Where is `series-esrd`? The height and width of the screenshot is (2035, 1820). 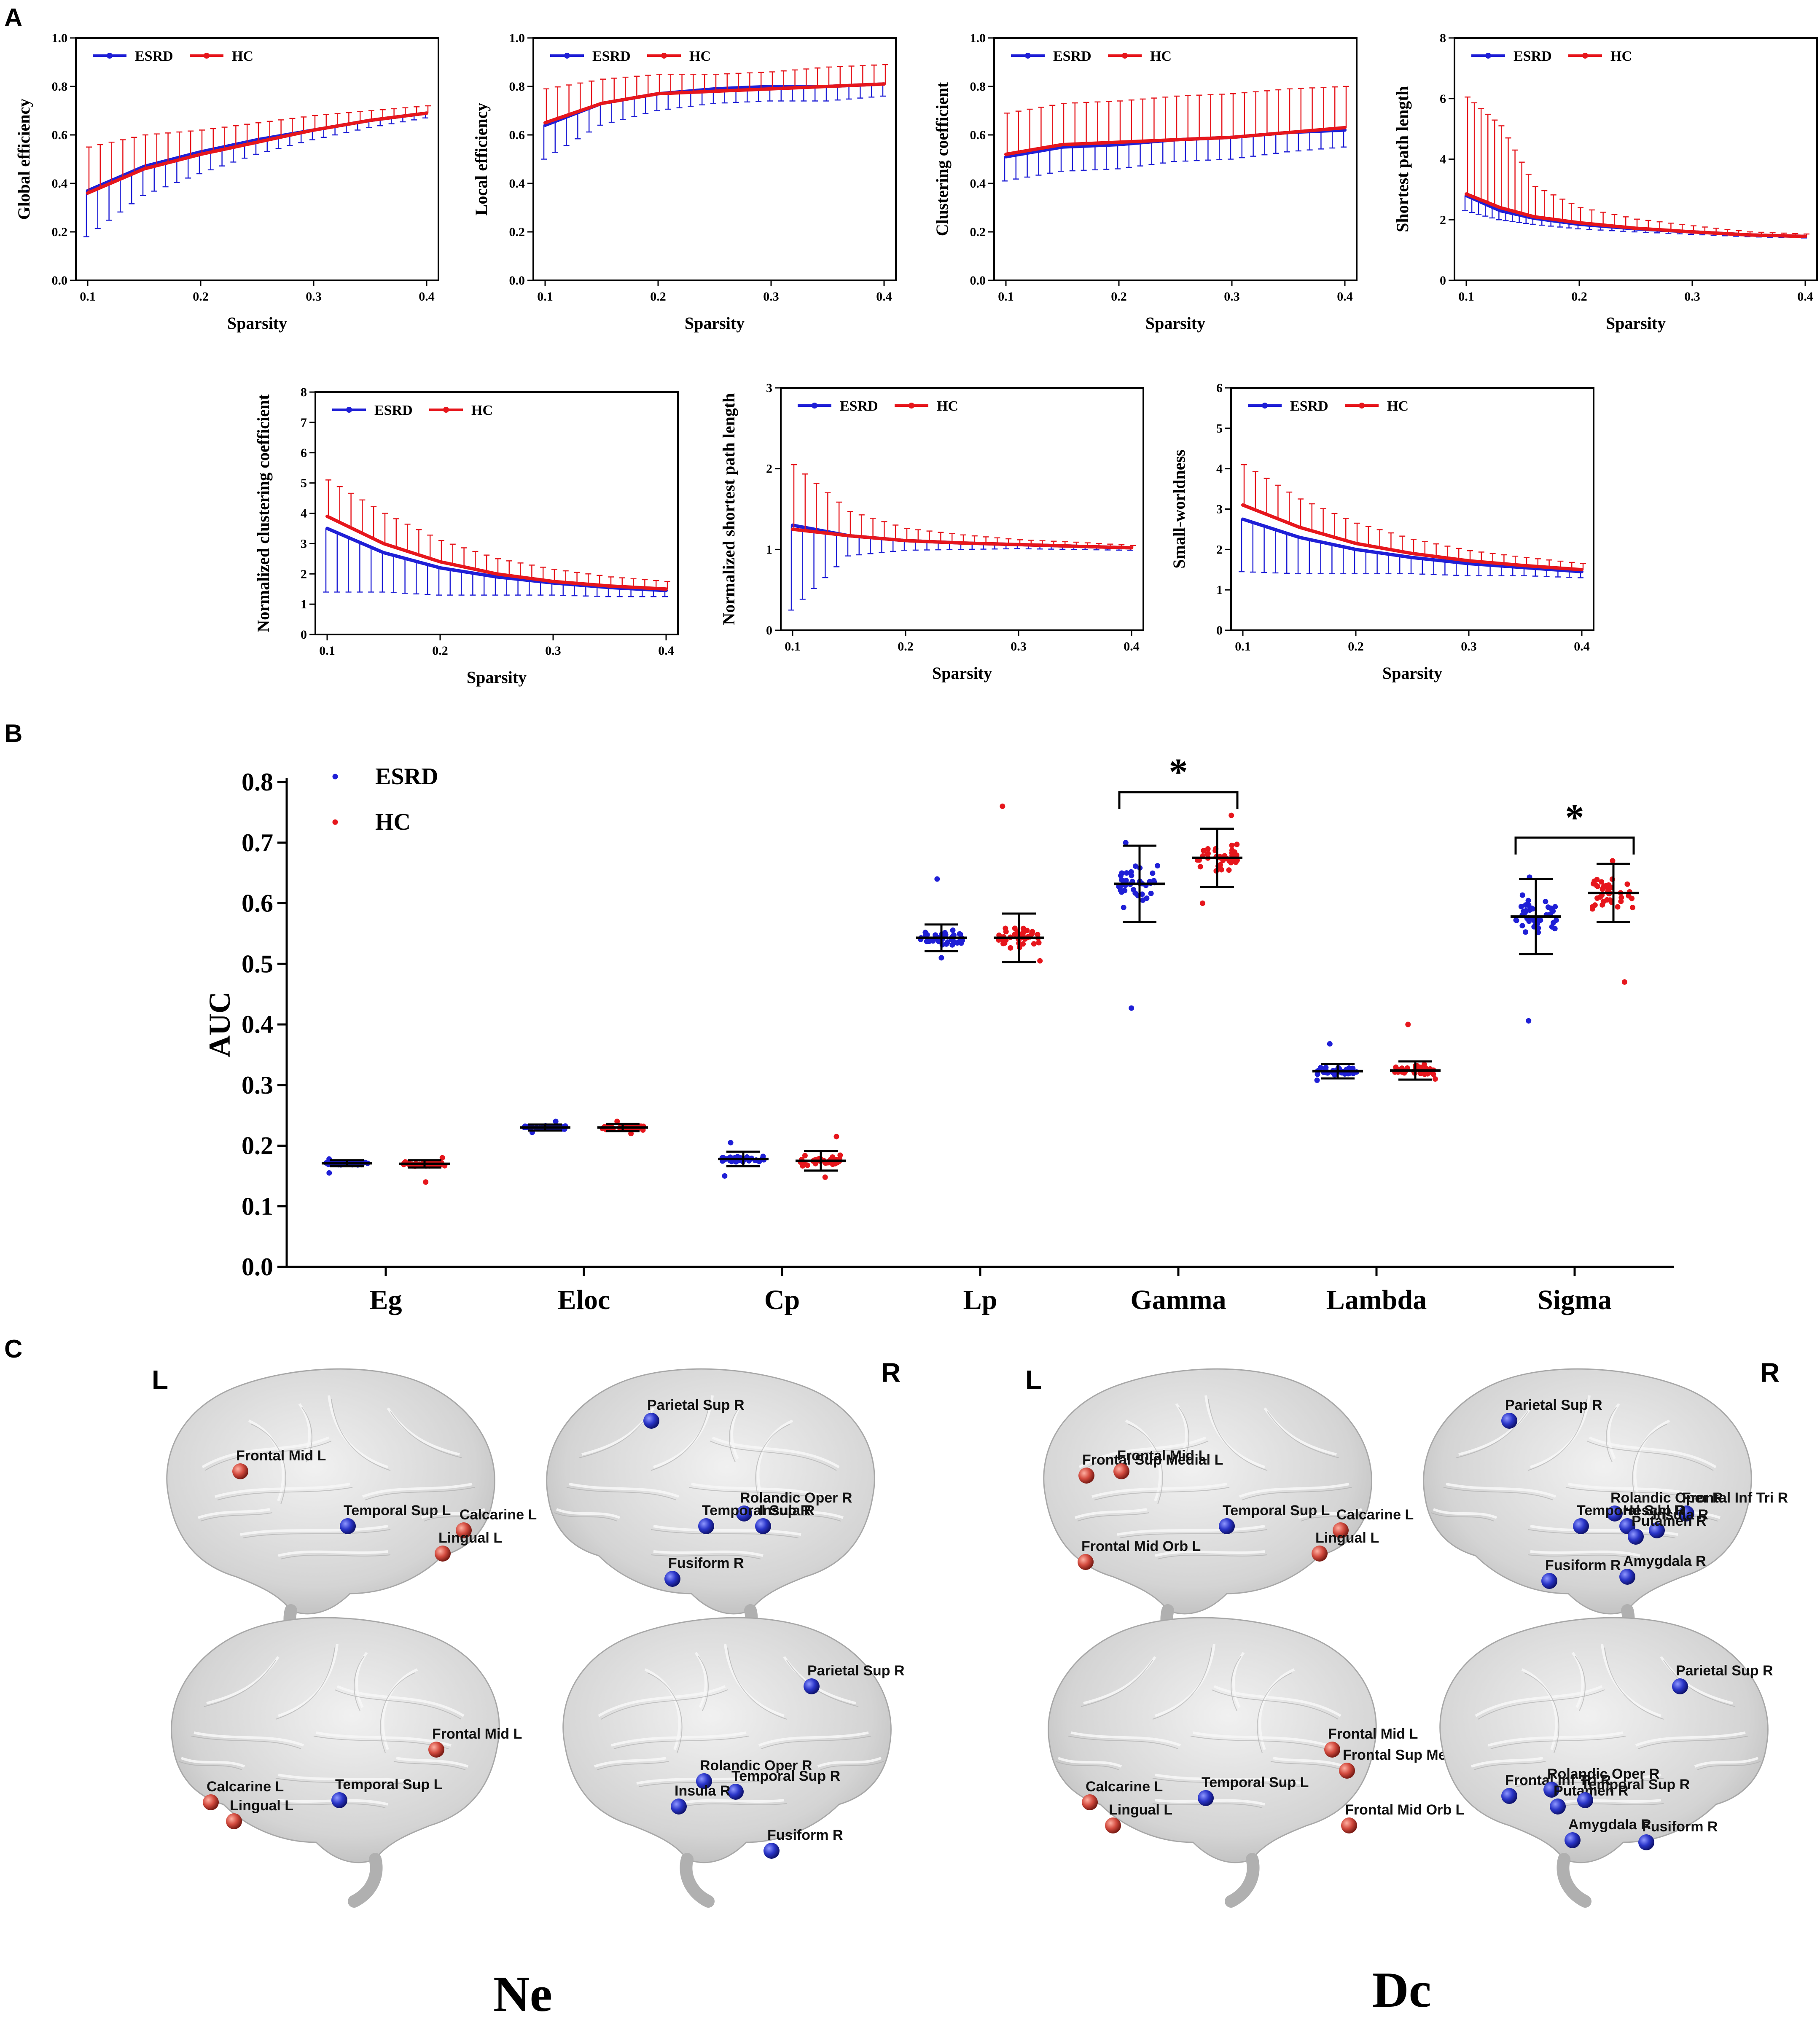 series-esrd is located at coordinates (255, 174).